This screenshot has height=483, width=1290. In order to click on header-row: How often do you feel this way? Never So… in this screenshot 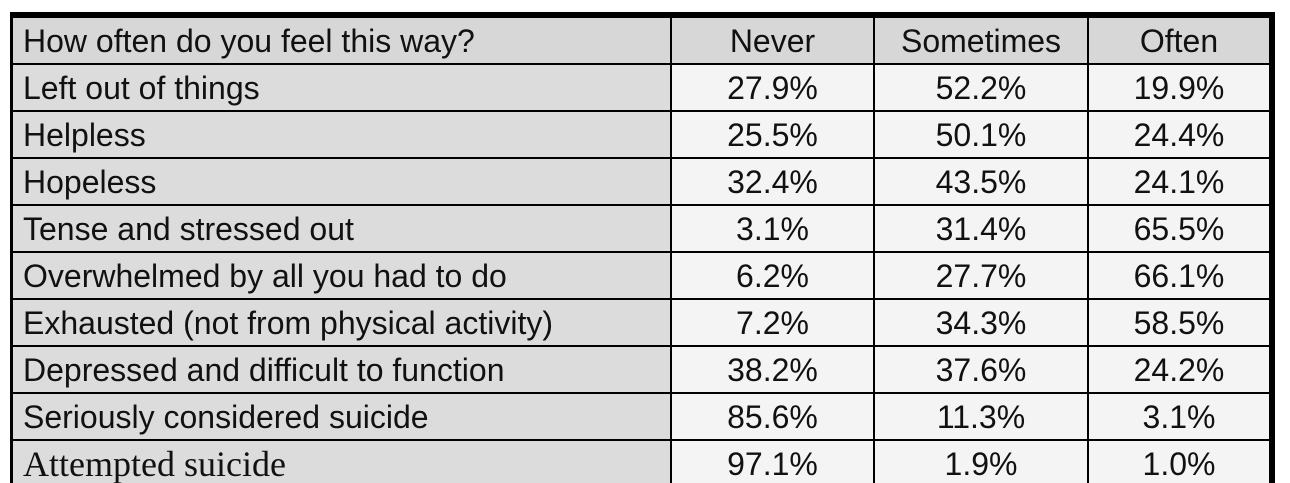, I will do `click(641, 41)`.